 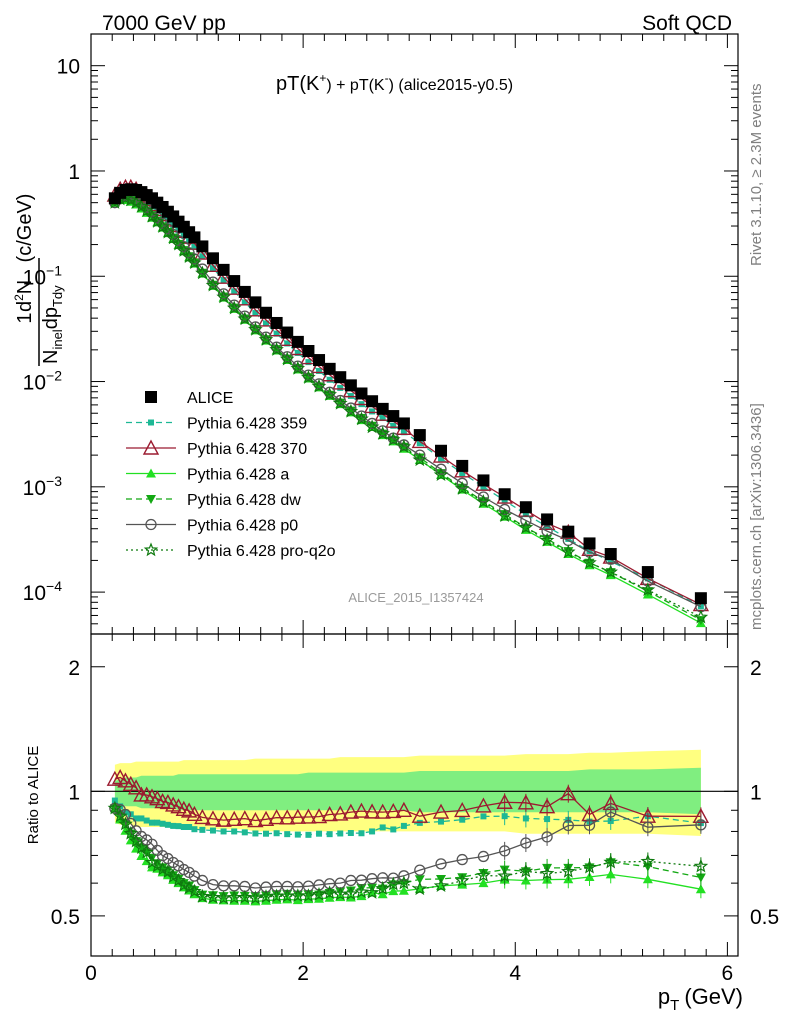 What do you see at coordinates (43, 486) in the screenshot?
I see `main-y-tick-label: 10⁻³` at bounding box center [43, 486].